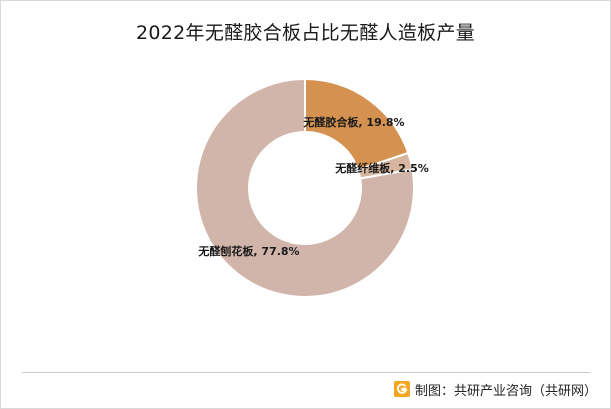  I want to click on source-credit: 制图：共研产业咨询（共研网）, so click(495, 389).